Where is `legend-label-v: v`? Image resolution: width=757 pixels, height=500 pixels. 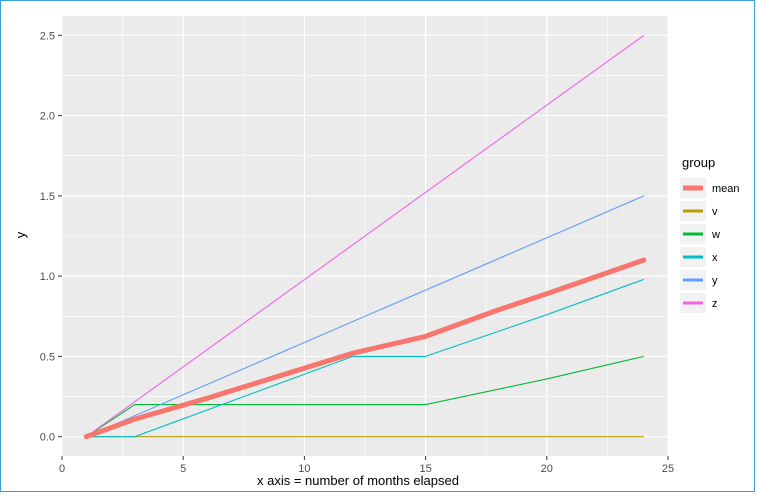
legend-label-v: v is located at coordinates (715, 212).